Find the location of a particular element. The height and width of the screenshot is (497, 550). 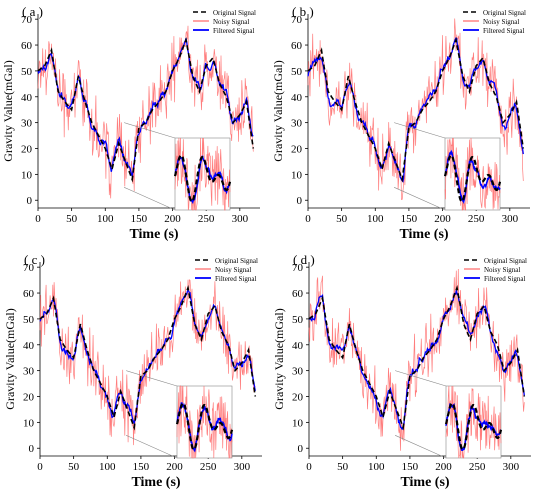

inset-series-filtered-signal is located at coordinates (473, 427).